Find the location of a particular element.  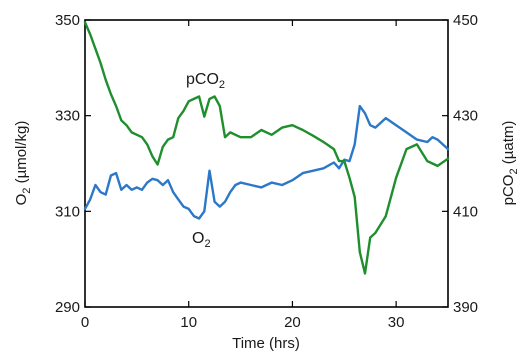

left-y-axis-title: O2 (µmol/kg) is located at coordinates (23, 163).